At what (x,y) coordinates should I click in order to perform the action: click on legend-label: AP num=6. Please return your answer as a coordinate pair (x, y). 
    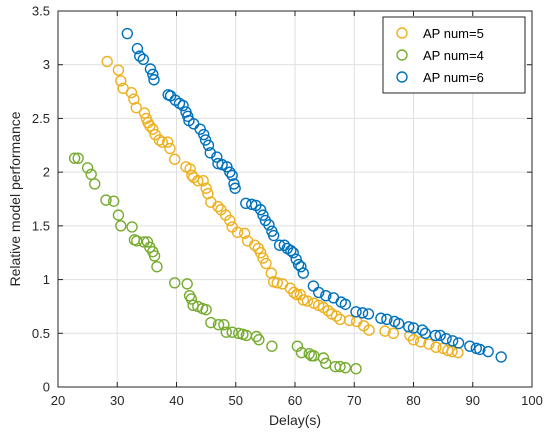
    Looking at the image, I should click on (453, 77).